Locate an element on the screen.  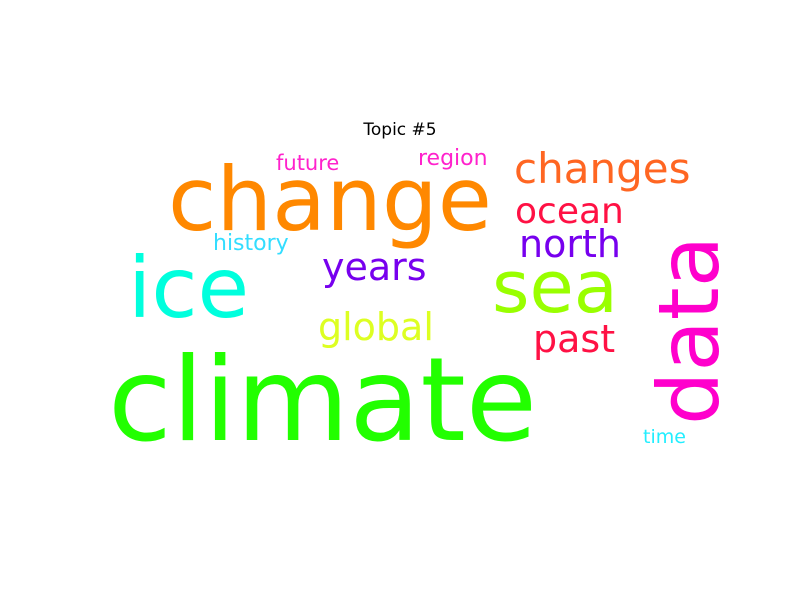
word-sea: sea is located at coordinates (555, 287).